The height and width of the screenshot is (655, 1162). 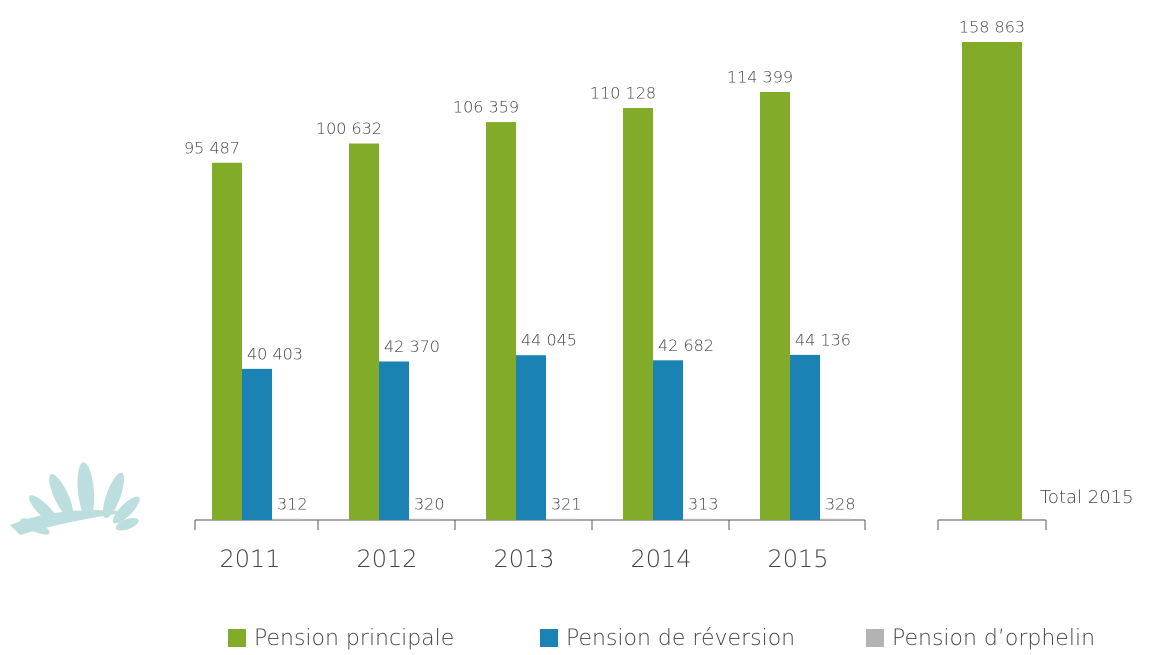 I want to click on legend-label: Pension de réversion, so click(x=680, y=638).